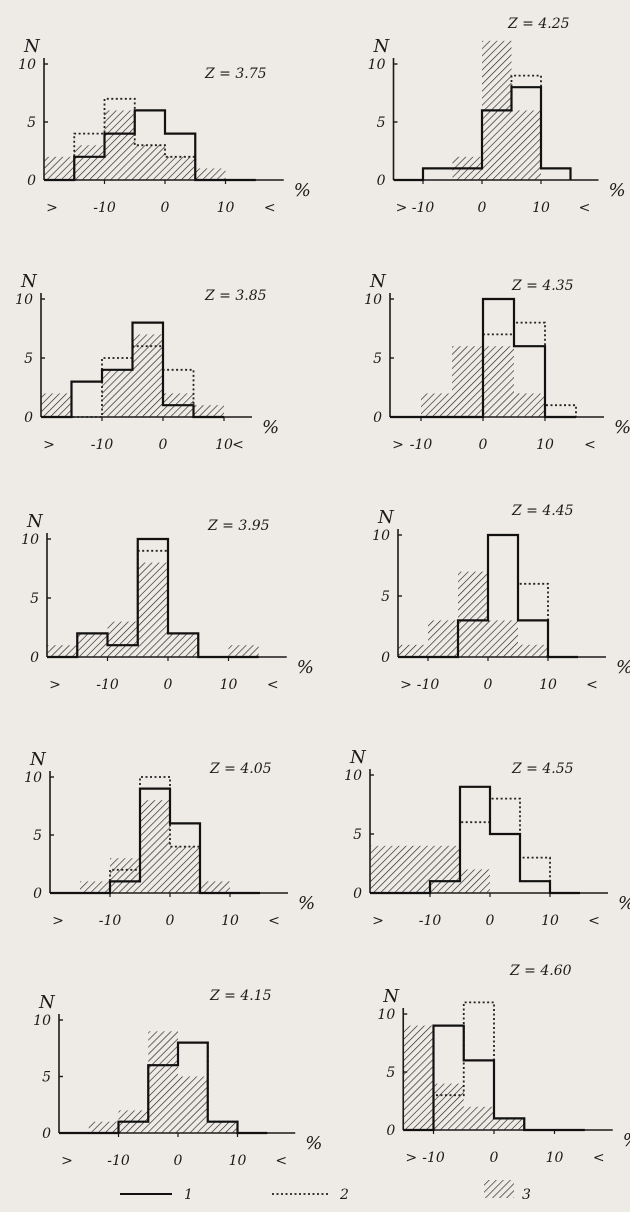 Image resolution: width=630 pixels, height=1212 pixels. What do you see at coordinates (240, 996) in the screenshot?
I see `panel-title: Z = 4.15` at bounding box center [240, 996].